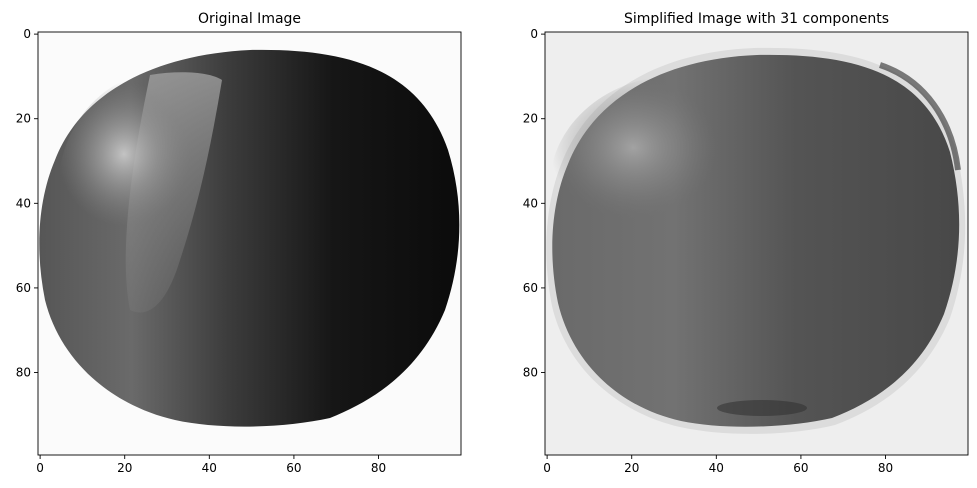  What do you see at coordinates (249, 19) in the screenshot?
I see `panel-title-original: Original Image` at bounding box center [249, 19].